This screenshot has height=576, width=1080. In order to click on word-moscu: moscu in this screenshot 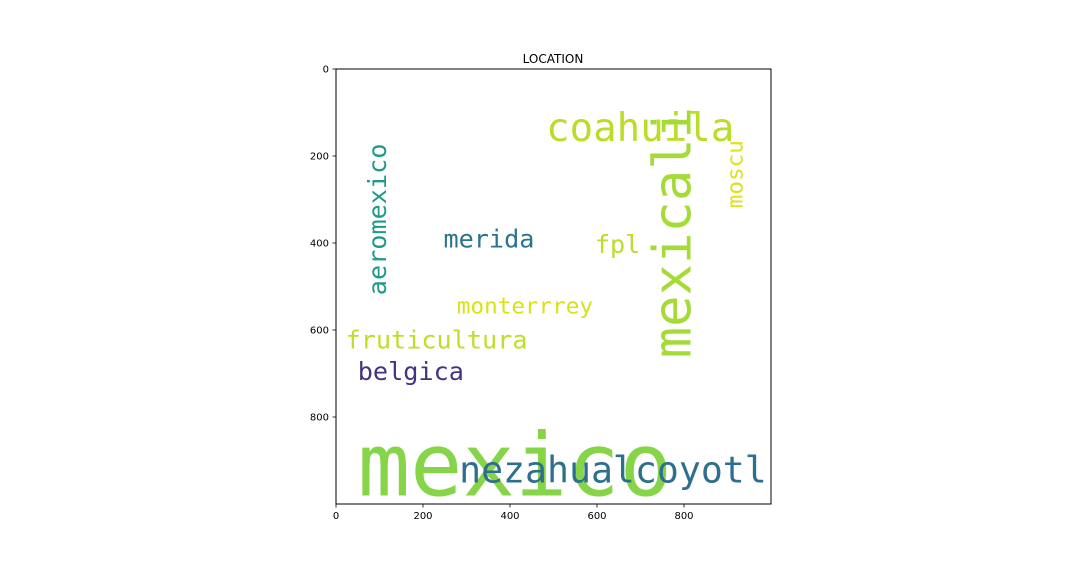, I will do `click(736, 174)`.